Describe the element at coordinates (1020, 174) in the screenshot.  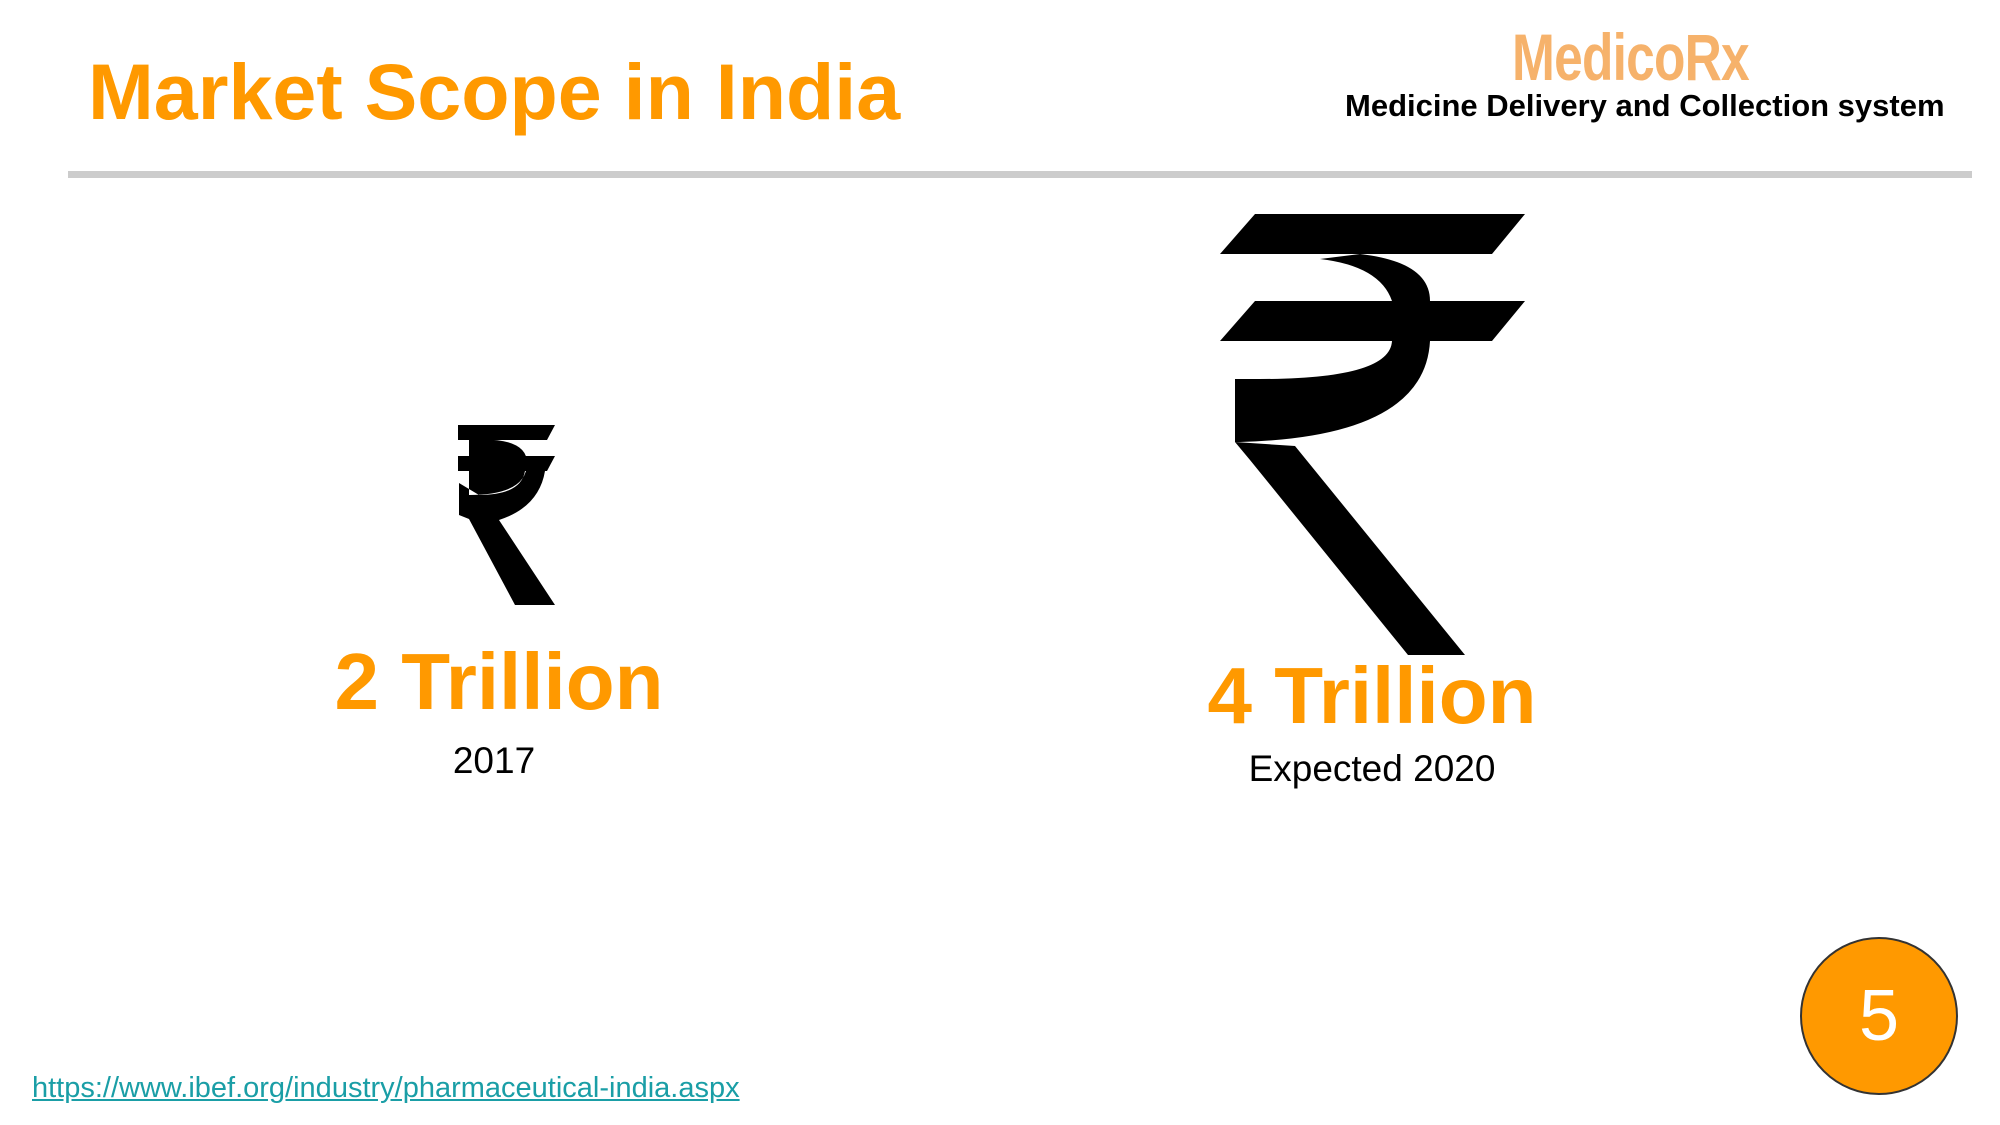
I see `title-divider` at that location.